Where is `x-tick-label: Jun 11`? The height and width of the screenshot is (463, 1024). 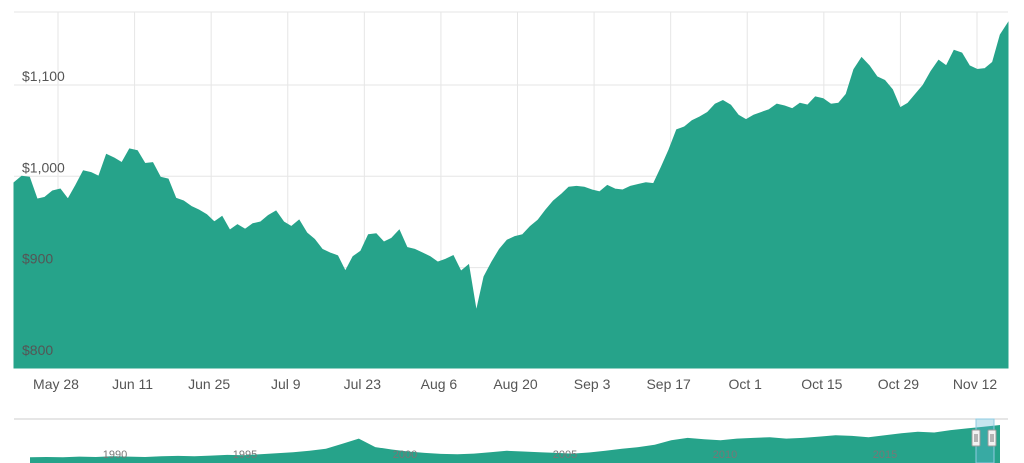
x-tick-label: Jun 11 is located at coordinates (132, 384).